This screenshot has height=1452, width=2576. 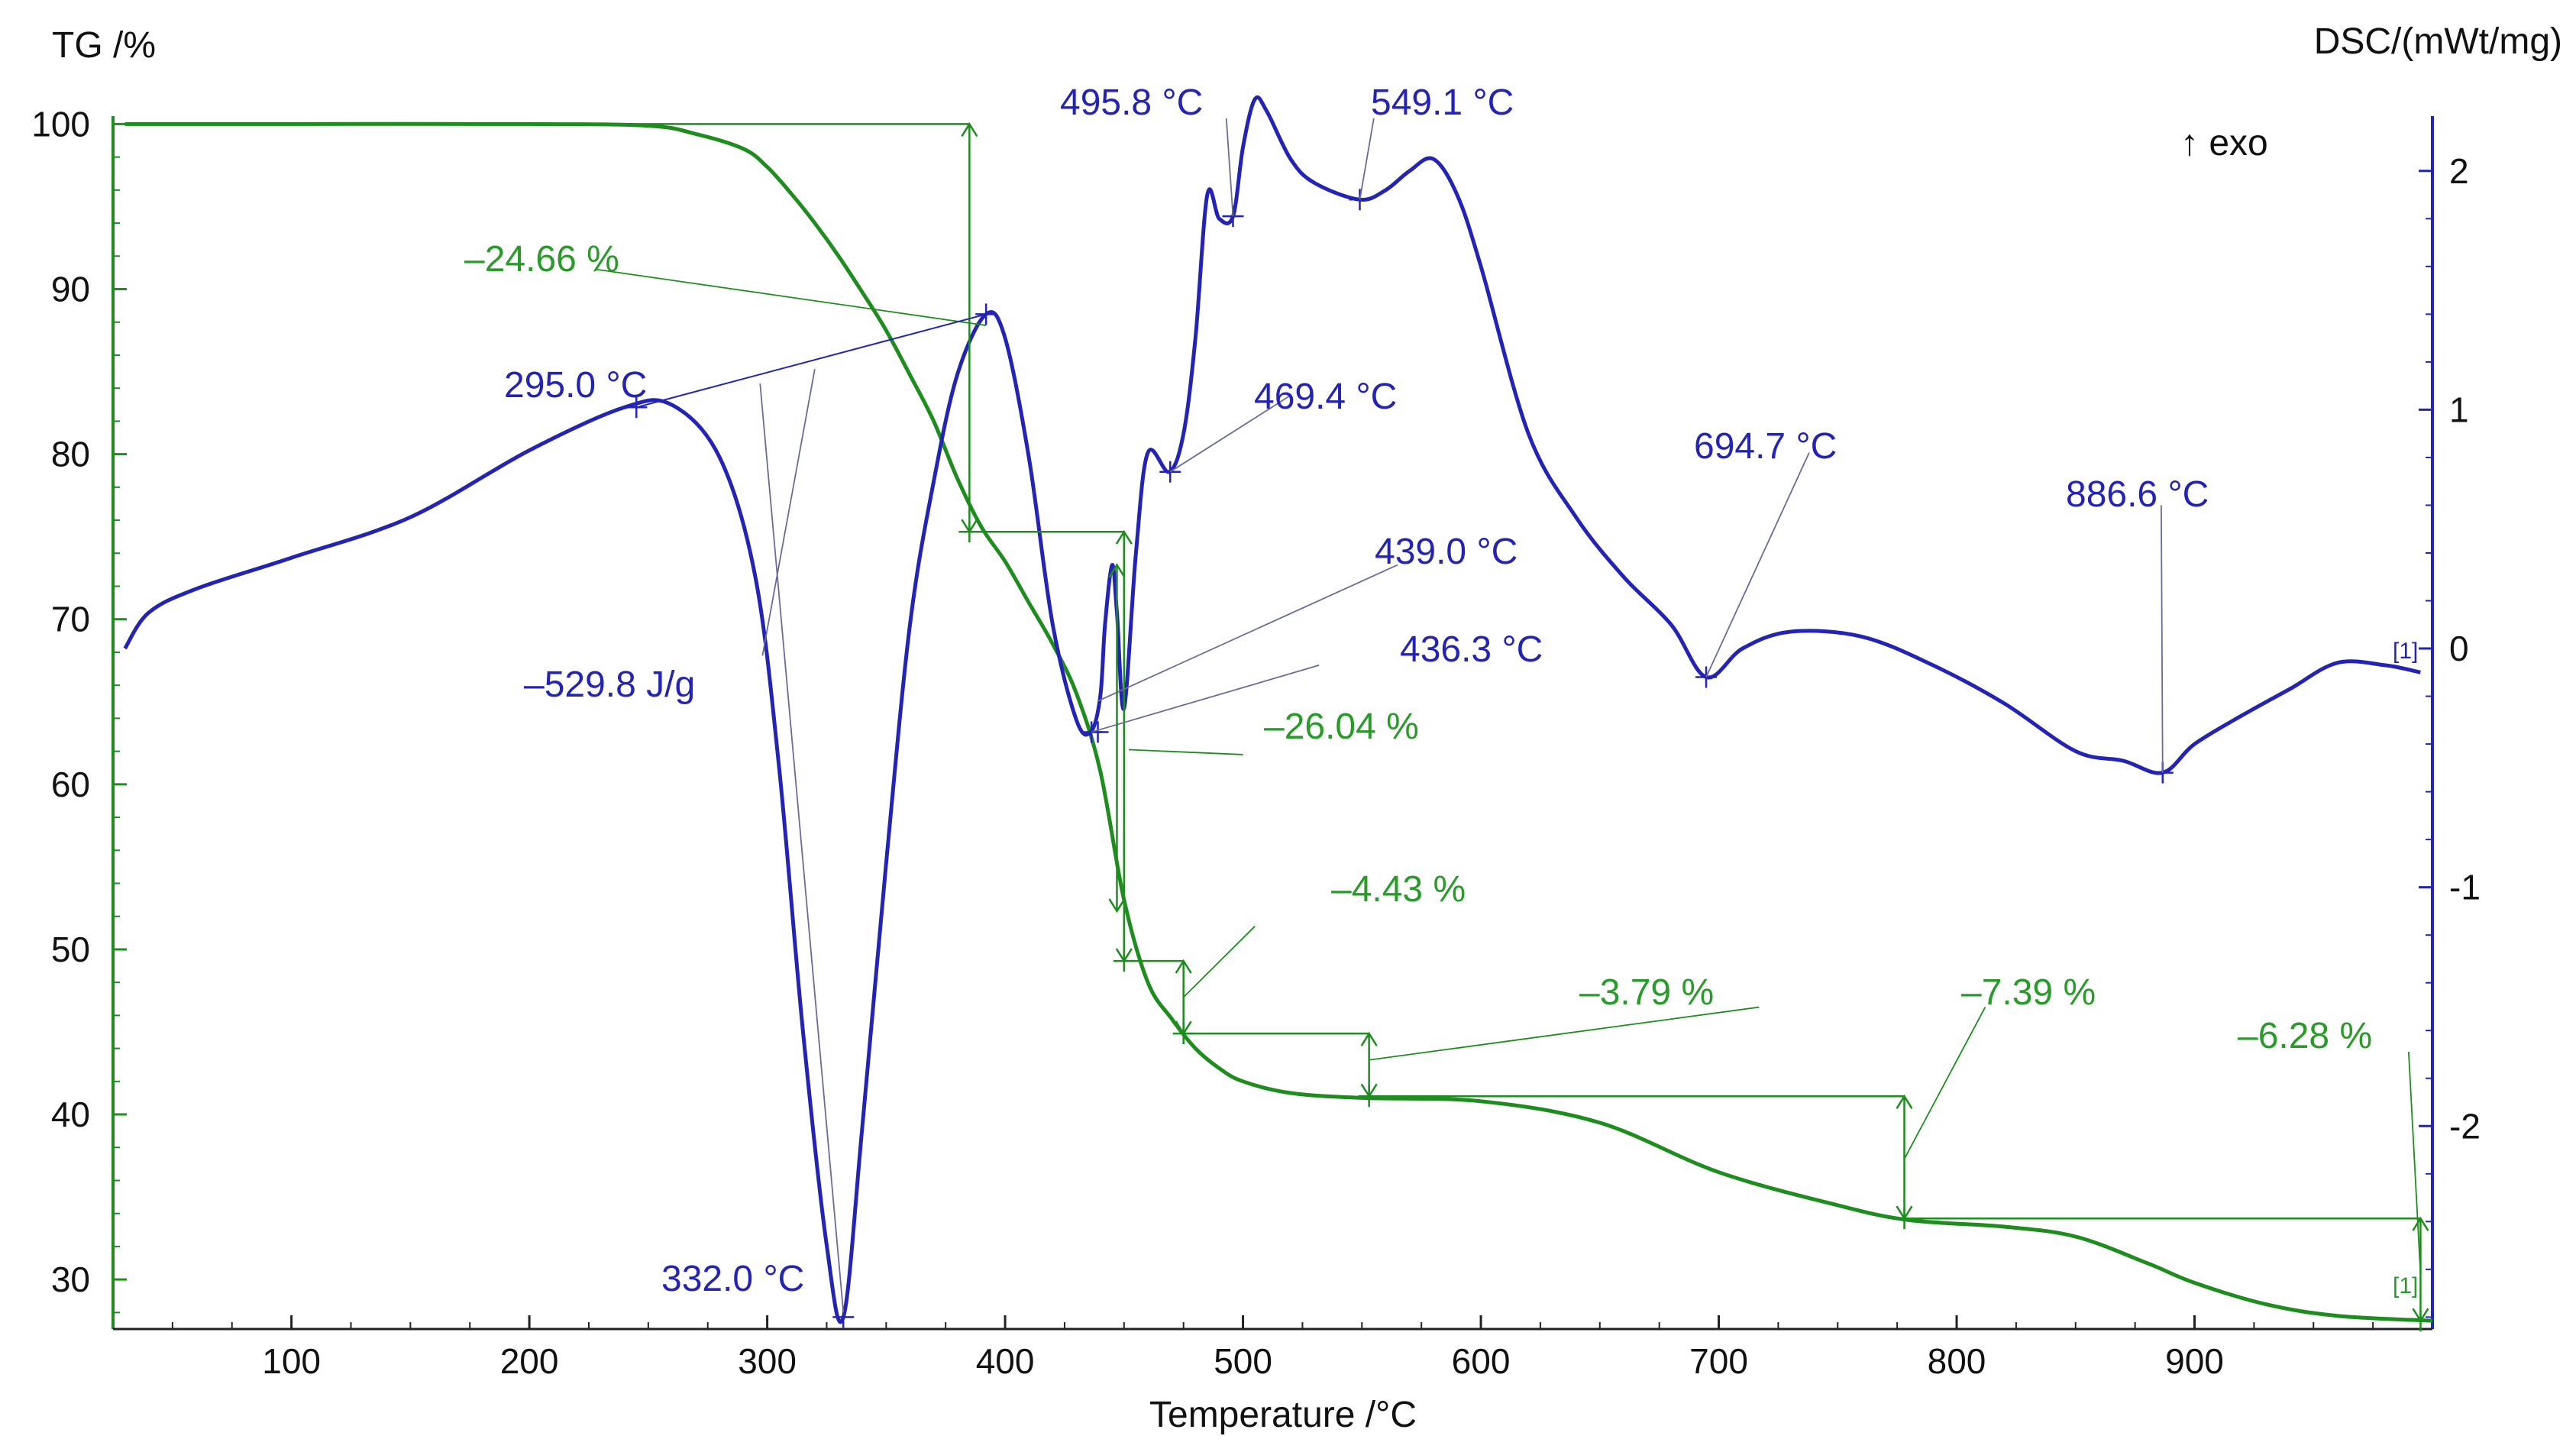 I want to click on x-tick-label: 600, so click(x=1481, y=1361).